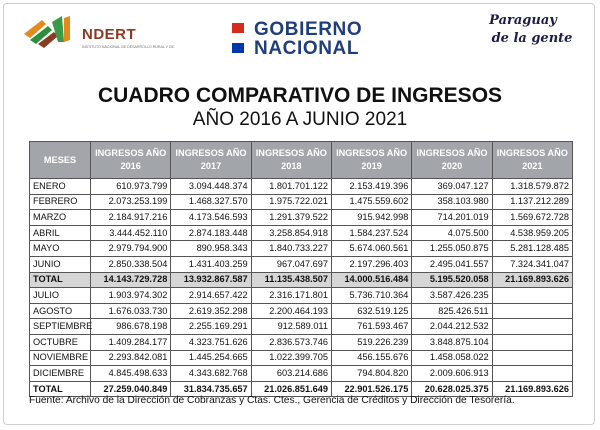  Describe the element at coordinates (371, 264) in the screenshot. I see `amount-cell: 2.197.296.403` at that location.